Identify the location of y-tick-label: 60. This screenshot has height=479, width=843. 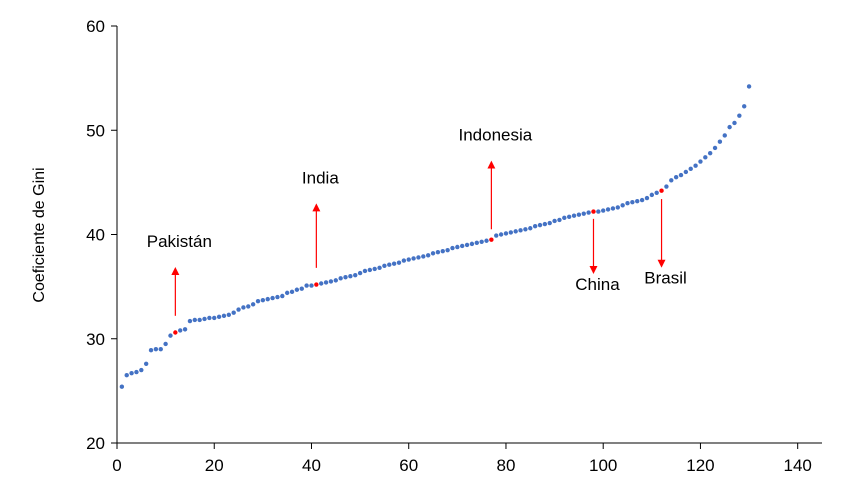
(95, 26).